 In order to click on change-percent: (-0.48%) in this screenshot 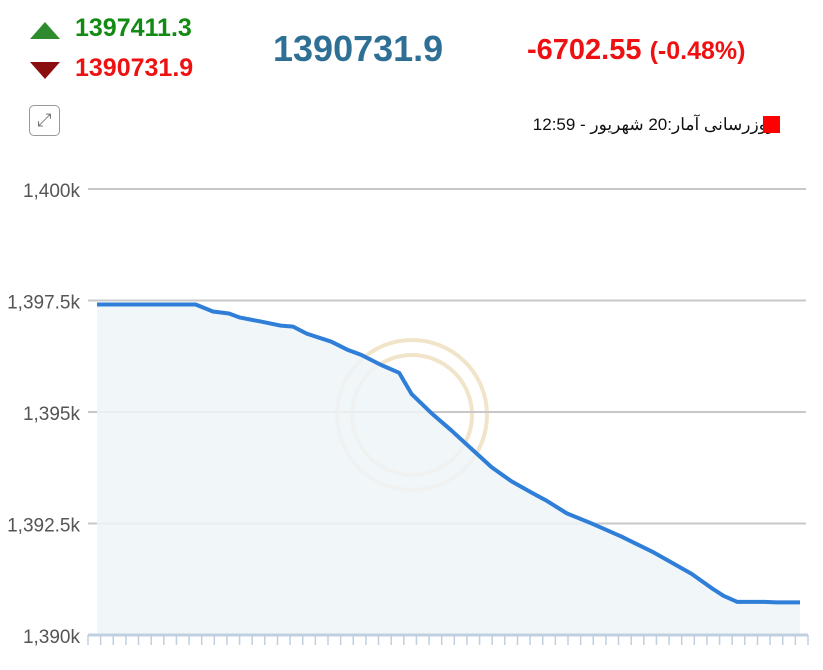, I will do `click(697, 51)`.